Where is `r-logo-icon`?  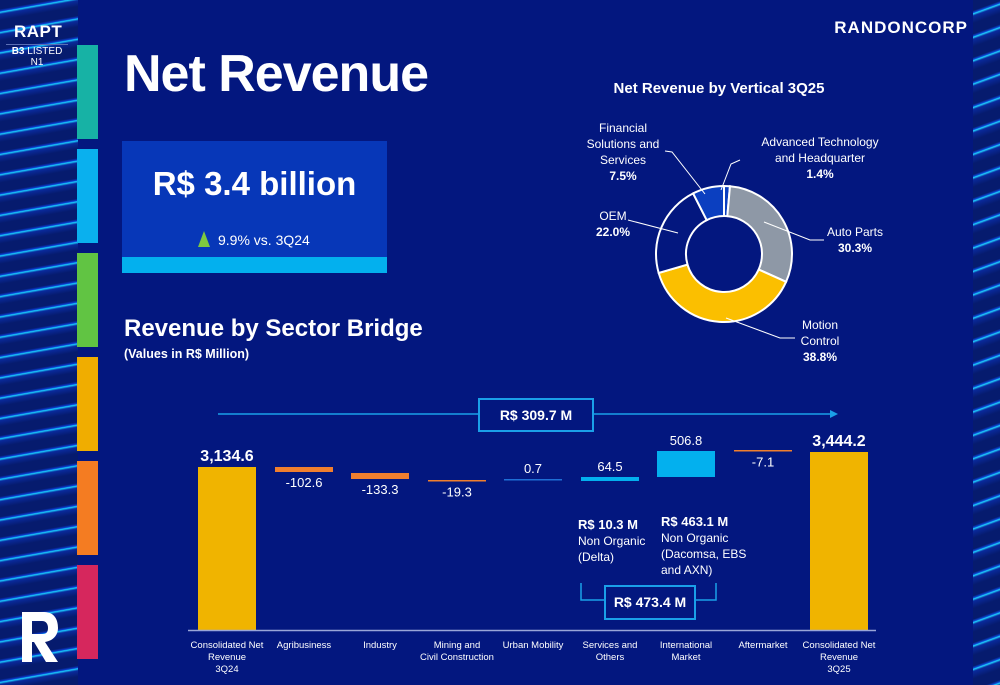
r-logo-icon is located at coordinates (40, 637).